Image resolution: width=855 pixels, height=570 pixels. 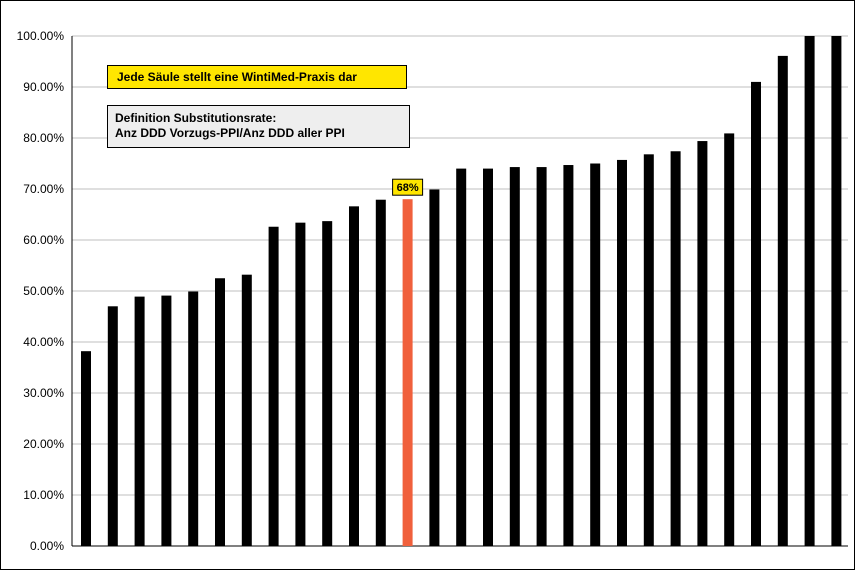 I want to click on y-tick-label: 40.00%, so click(x=43, y=342).